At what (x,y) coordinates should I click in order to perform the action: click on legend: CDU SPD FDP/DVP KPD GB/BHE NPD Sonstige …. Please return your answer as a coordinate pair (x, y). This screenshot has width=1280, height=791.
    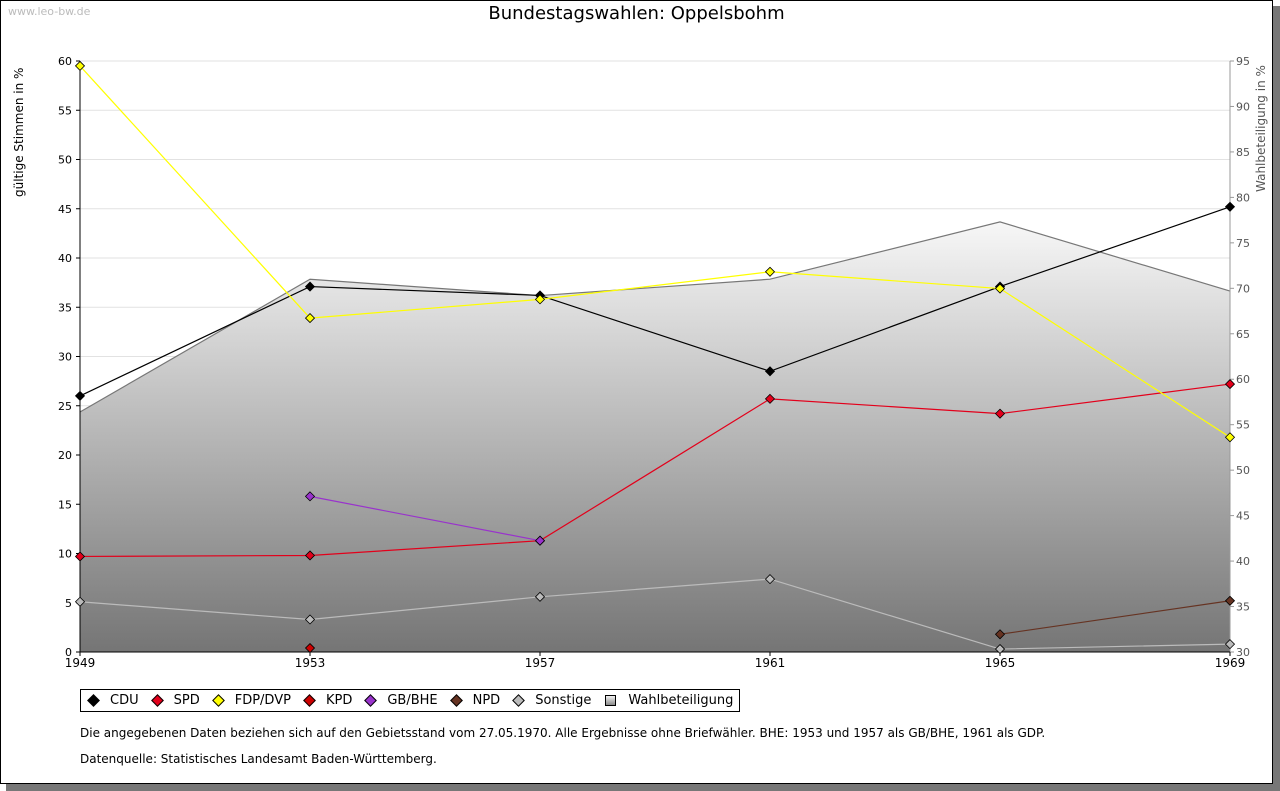
    Looking at the image, I should click on (410, 700).